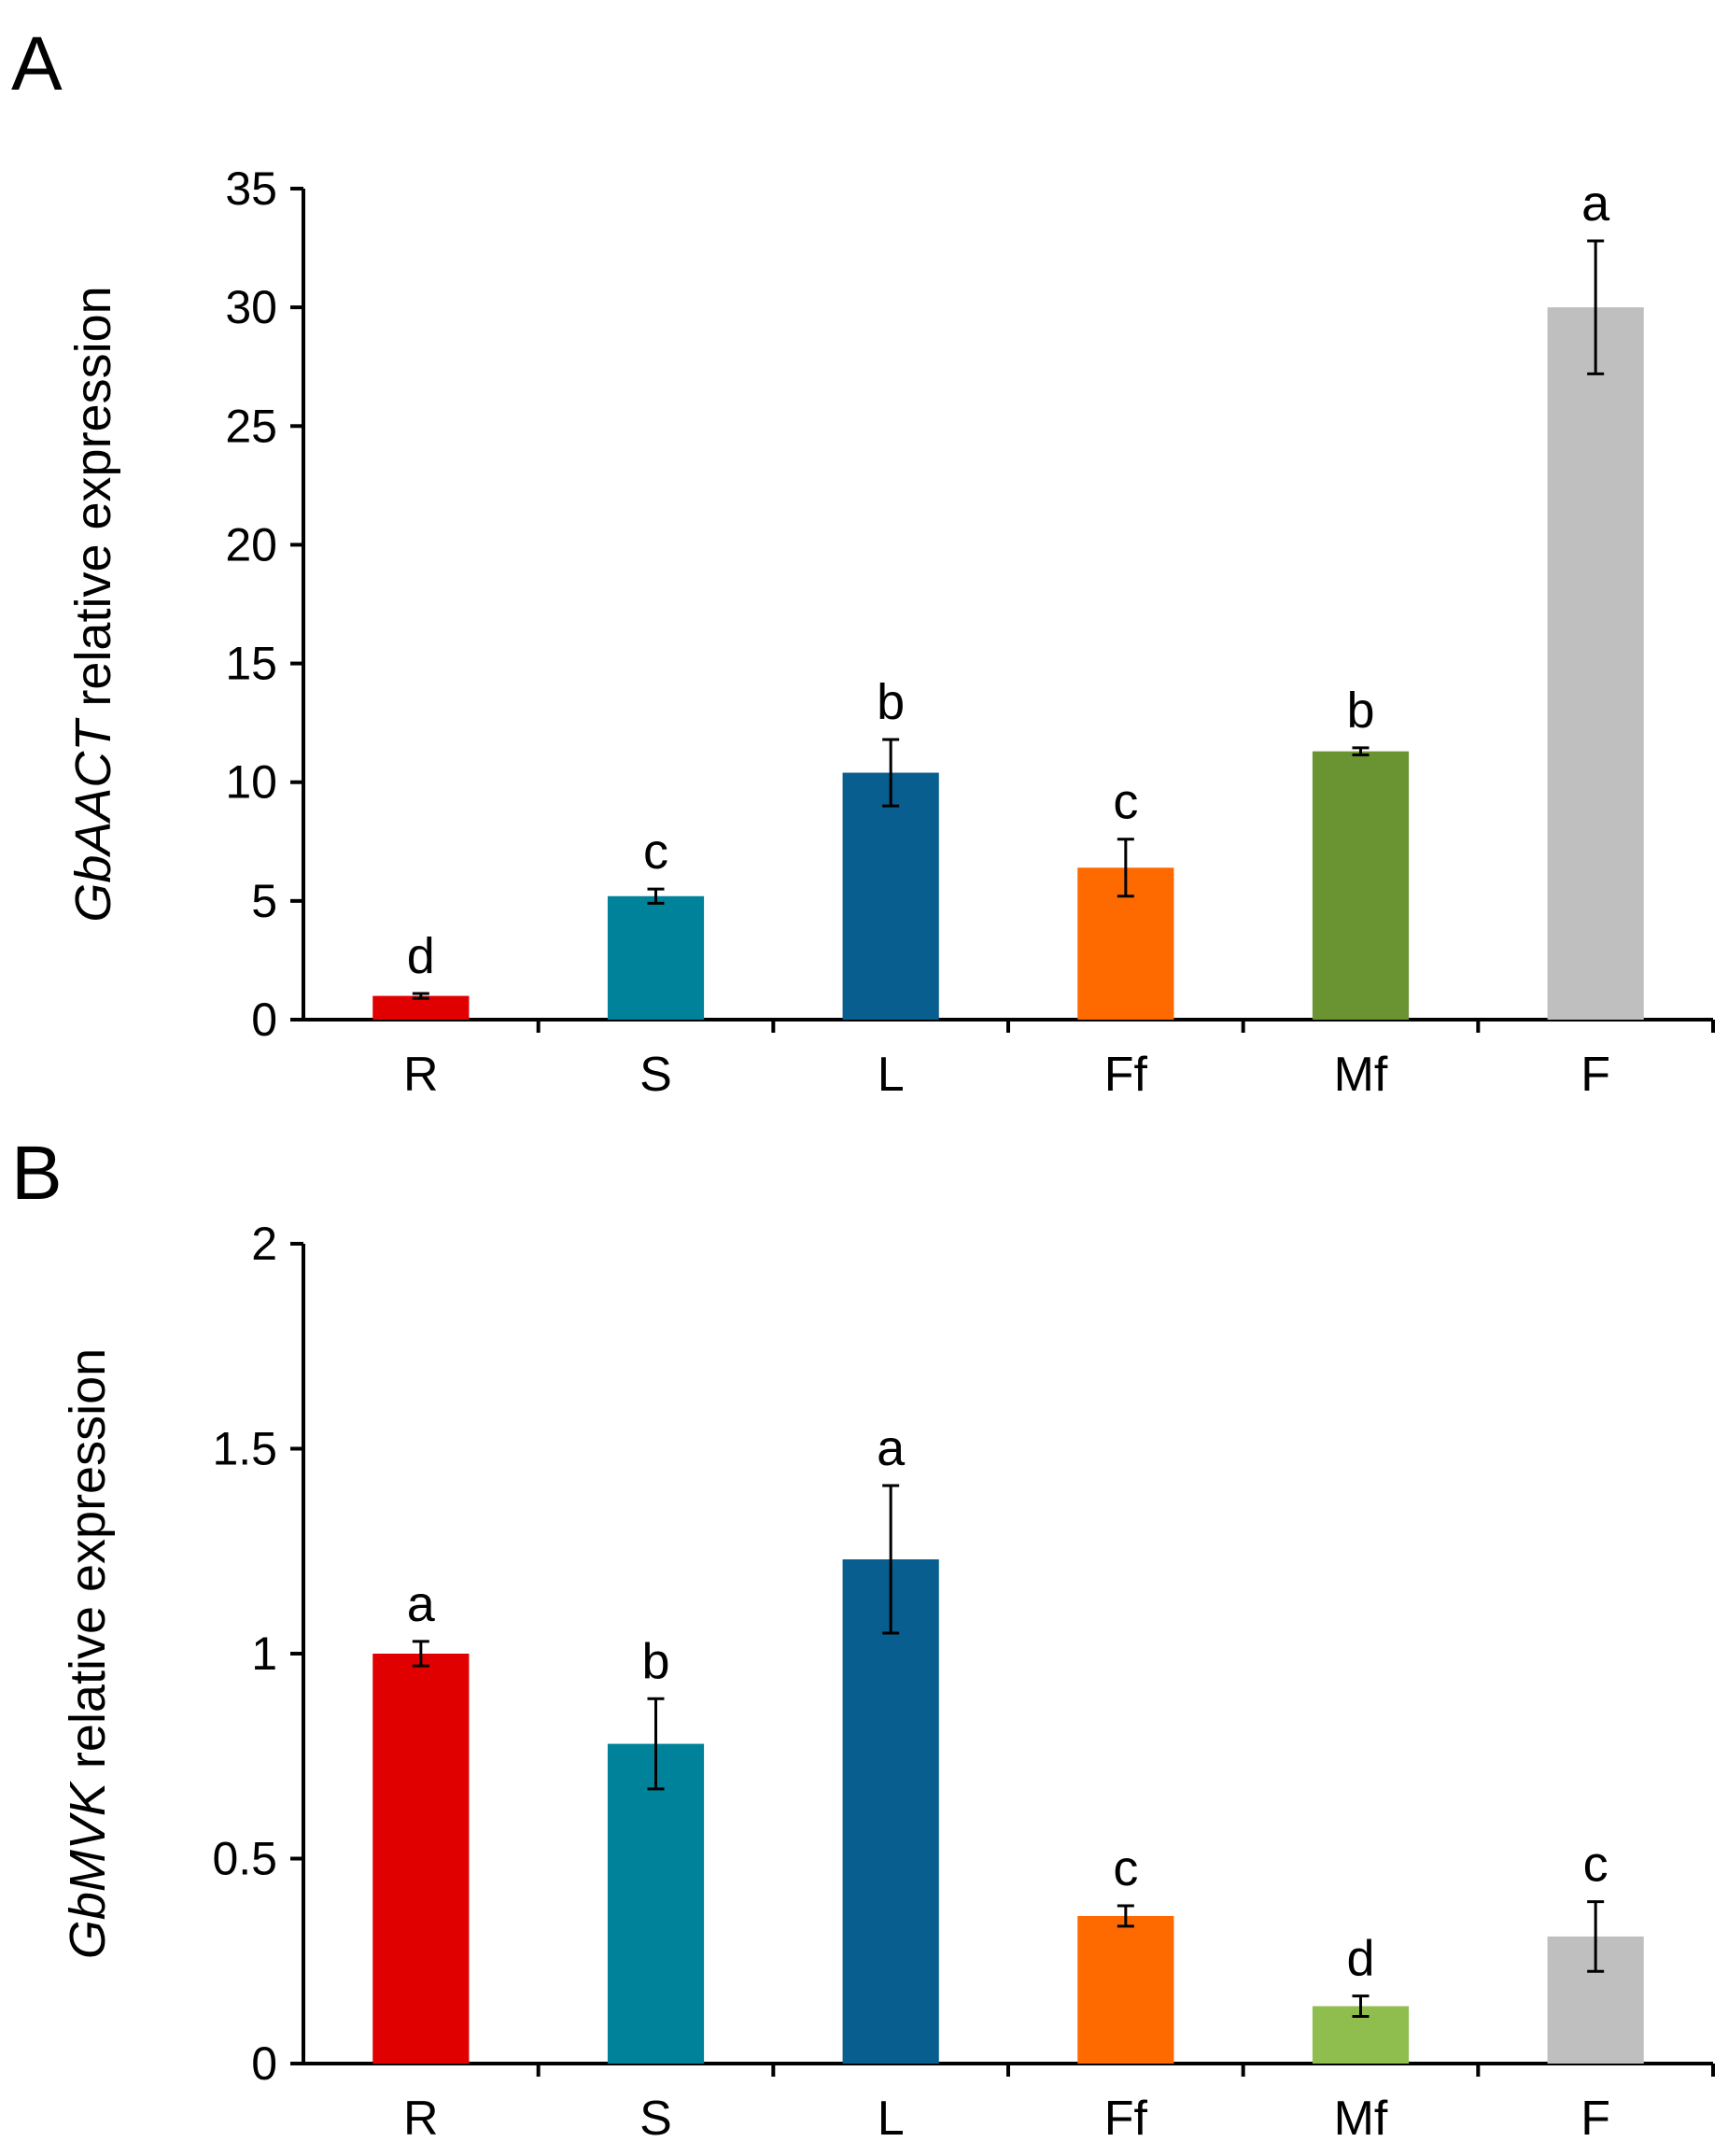  Describe the element at coordinates (37, 1173) in the screenshot. I see `panel-letter-b: B` at that location.